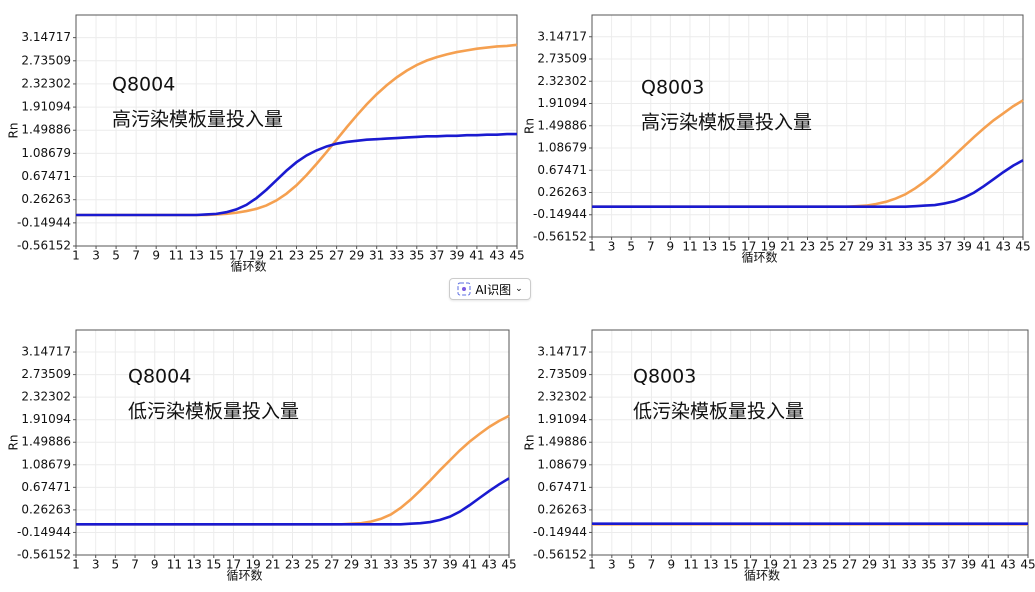 This screenshot has width=1035, height=592. I want to click on x-tick-label: 15, so click(213, 565).